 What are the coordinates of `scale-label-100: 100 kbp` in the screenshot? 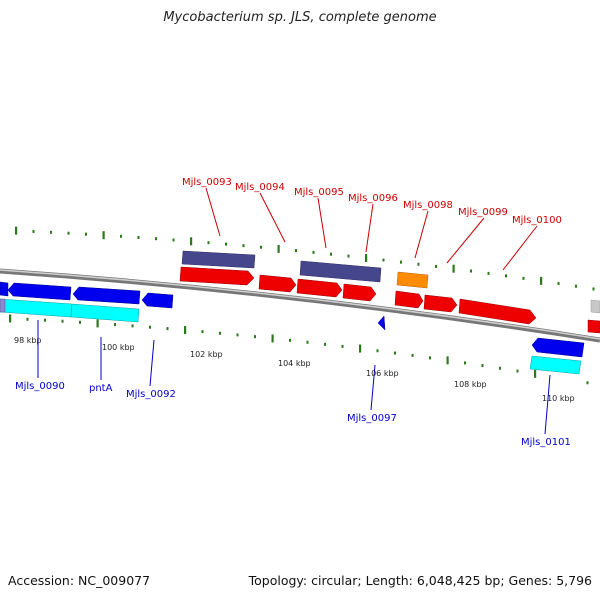 It's located at (118, 347).